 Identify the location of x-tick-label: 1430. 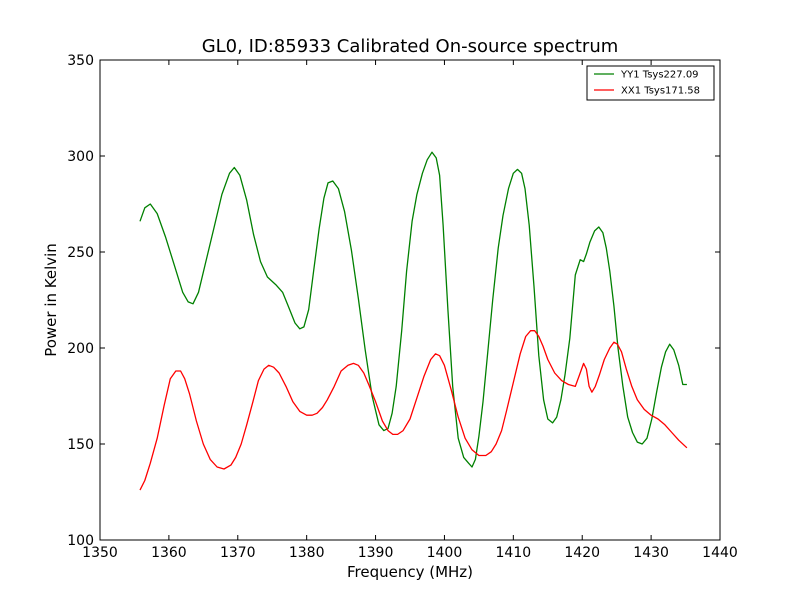
(651, 553).